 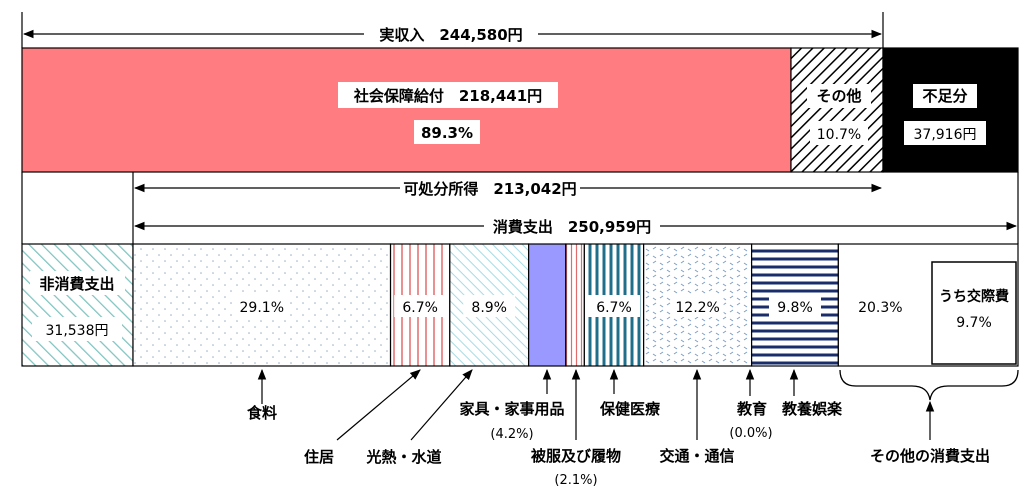 What do you see at coordinates (930, 456) in the screenshot?
I see `other-consumption-label: その他の消費支出` at bounding box center [930, 456].